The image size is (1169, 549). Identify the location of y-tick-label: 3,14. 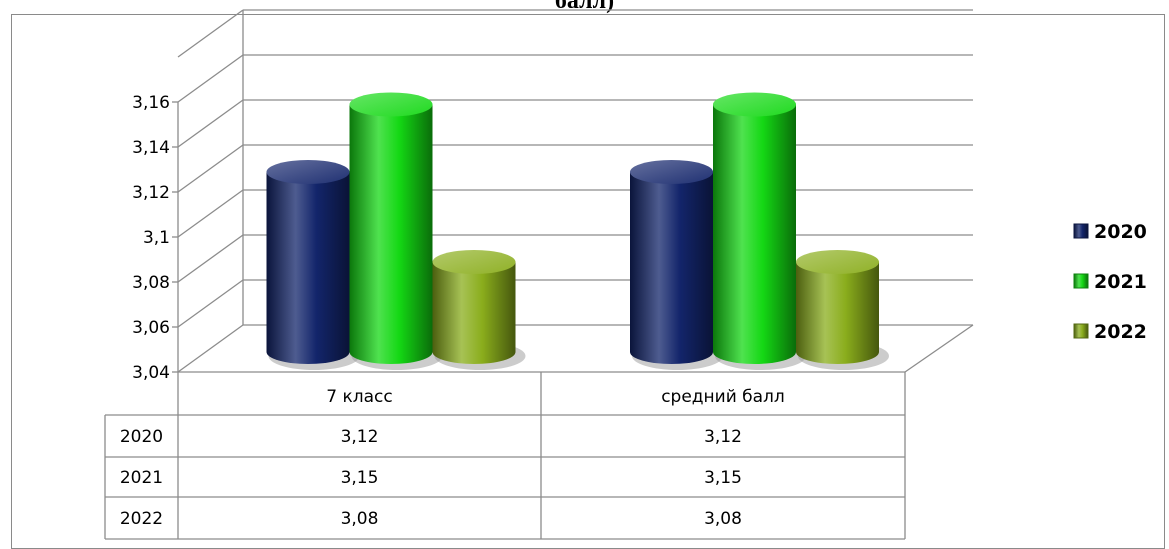
(151, 148).